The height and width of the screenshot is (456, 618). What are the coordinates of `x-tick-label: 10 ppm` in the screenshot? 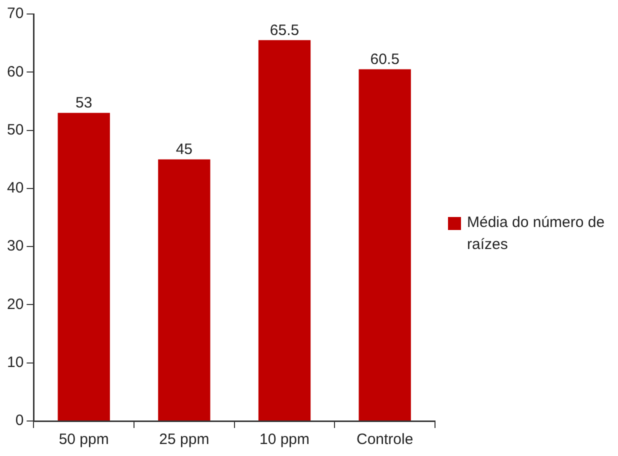 It's located at (284, 439).